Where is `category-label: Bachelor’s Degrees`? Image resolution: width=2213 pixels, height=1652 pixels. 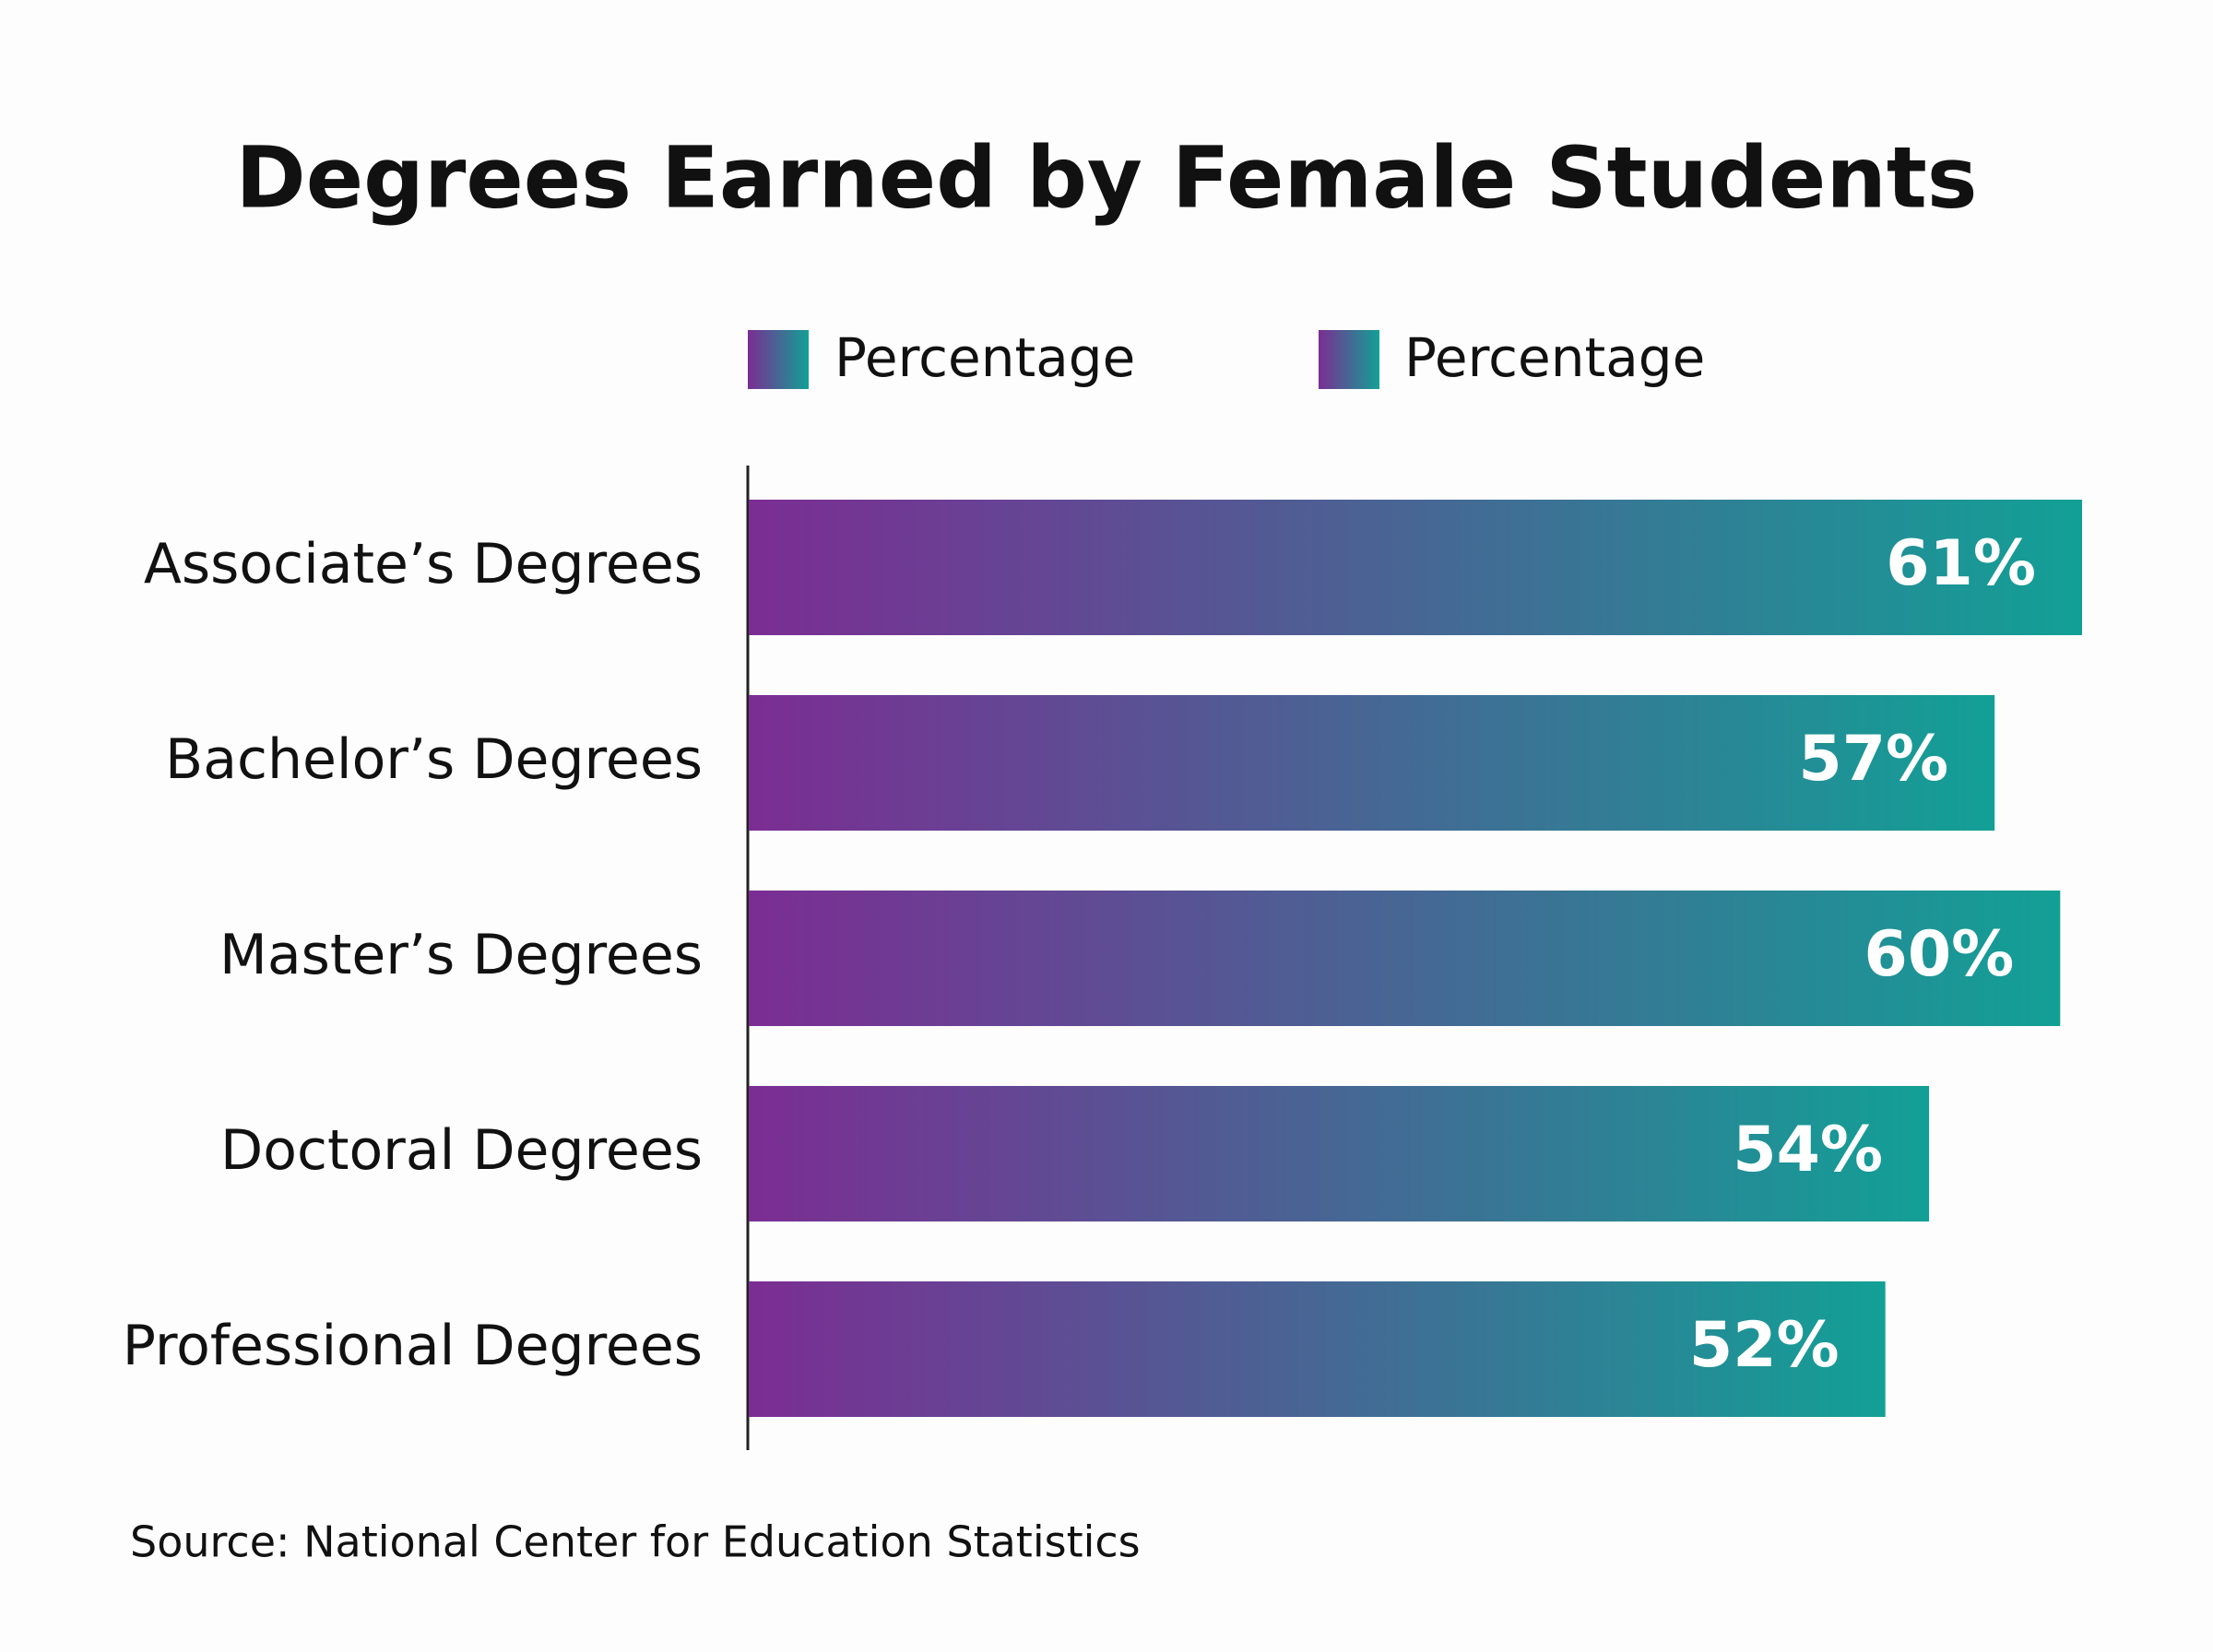 category-label: Bachelor’s Degrees is located at coordinates (434, 759).